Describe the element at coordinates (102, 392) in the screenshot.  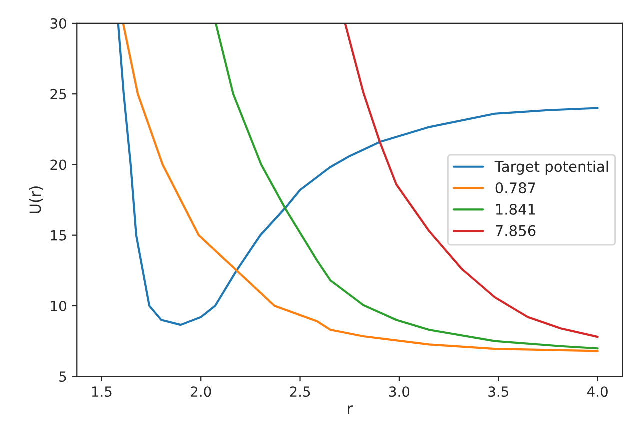
I see `x-tick-label: 1.5` at that location.